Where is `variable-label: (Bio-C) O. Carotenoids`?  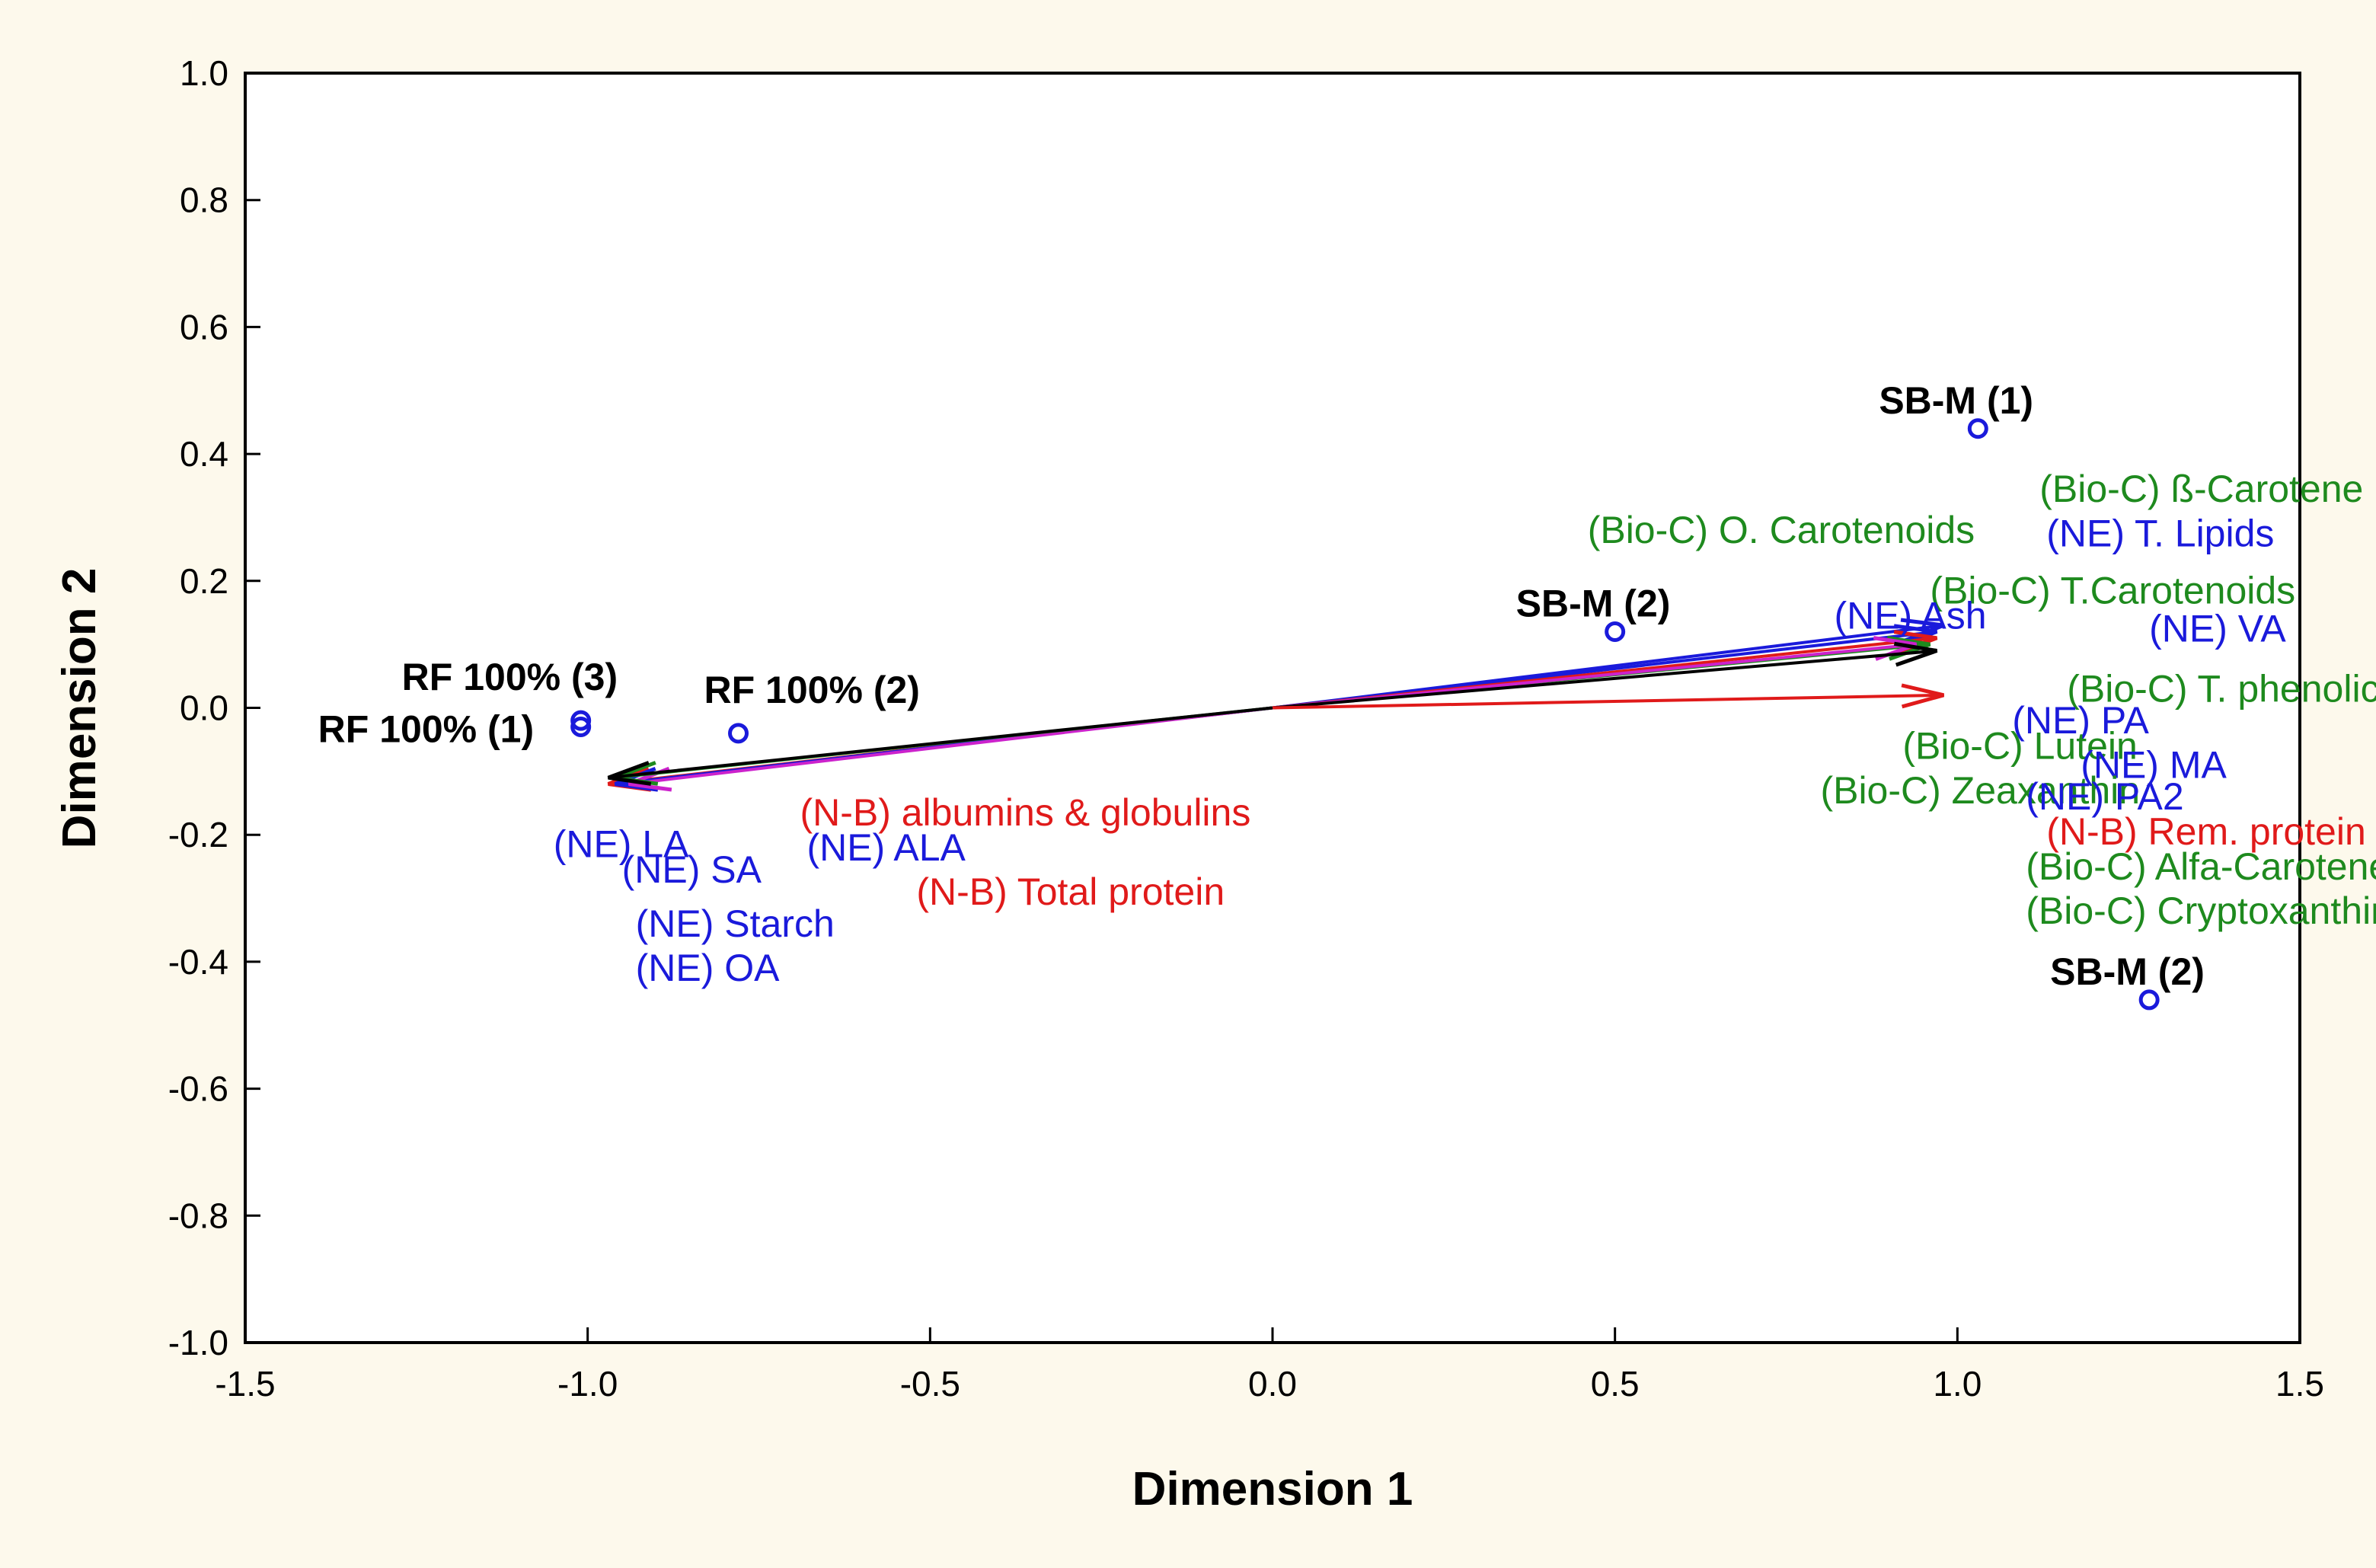 variable-label: (Bio-C) O. Carotenoids is located at coordinates (1781, 530).